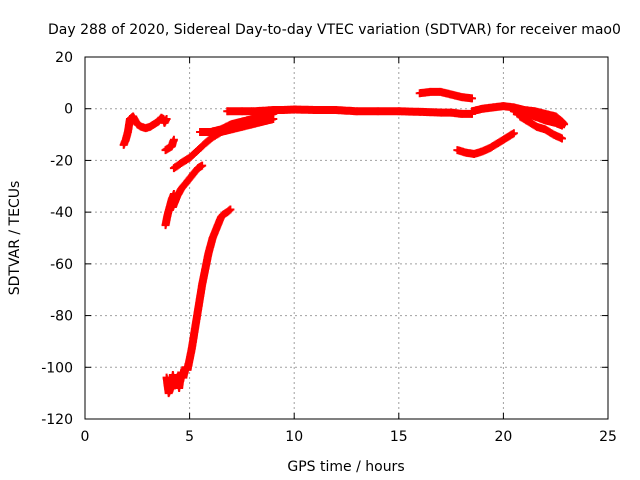 The width and height of the screenshot is (640, 480). Describe the element at coordinates (64, 58) in the screenshot. I see `y-tick-label: 20` at that location.